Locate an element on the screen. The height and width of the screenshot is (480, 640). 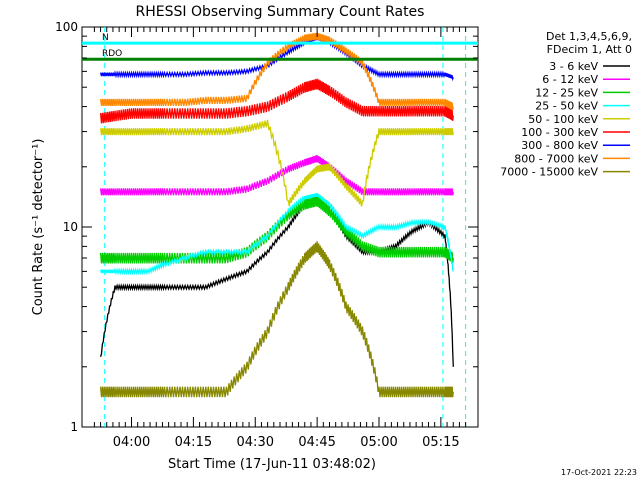
legend-label: 100 - 300 keV is located at coordinates (559, 132).